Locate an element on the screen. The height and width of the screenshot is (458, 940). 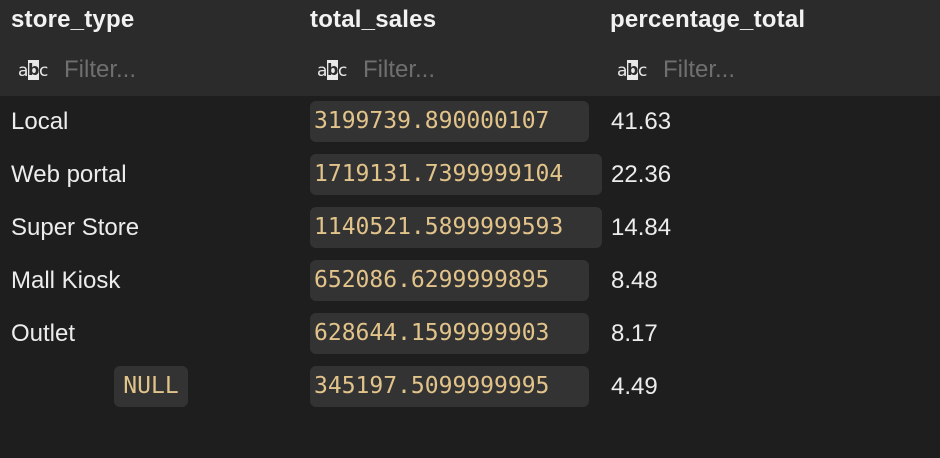
store-type-cell: Web portal is located at coordinates (69, 174).